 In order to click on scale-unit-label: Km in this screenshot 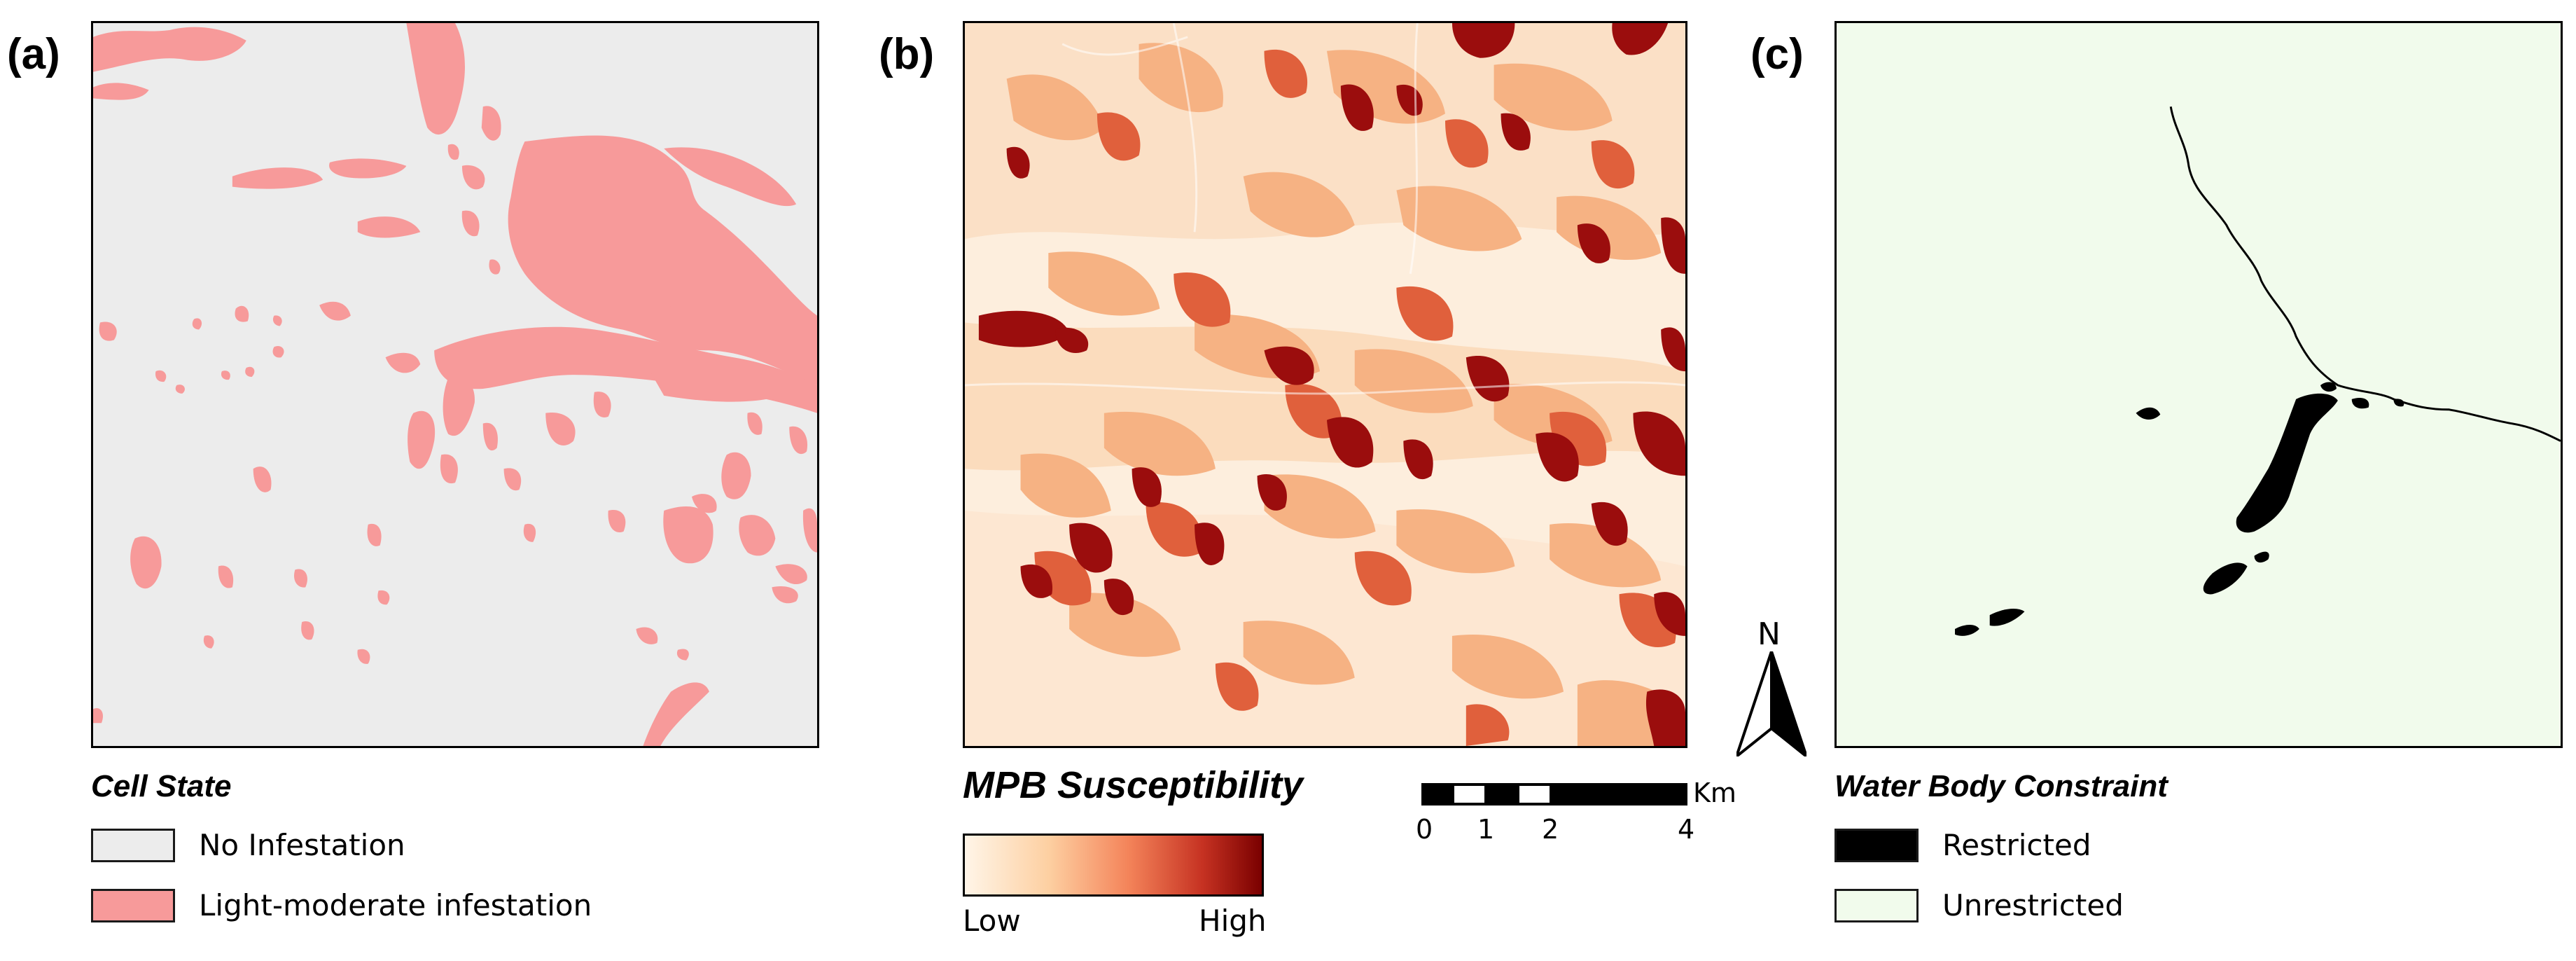, I will do `click(1714, 792)`.